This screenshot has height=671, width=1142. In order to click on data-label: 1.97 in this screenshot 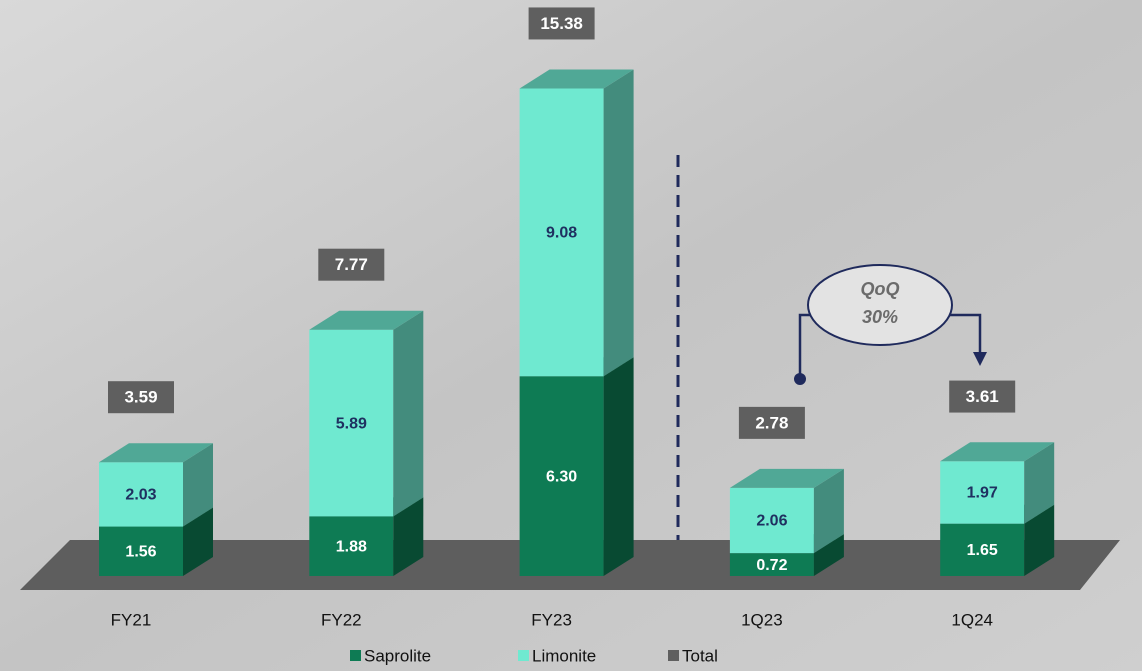, I will do `click(982, 493)`.